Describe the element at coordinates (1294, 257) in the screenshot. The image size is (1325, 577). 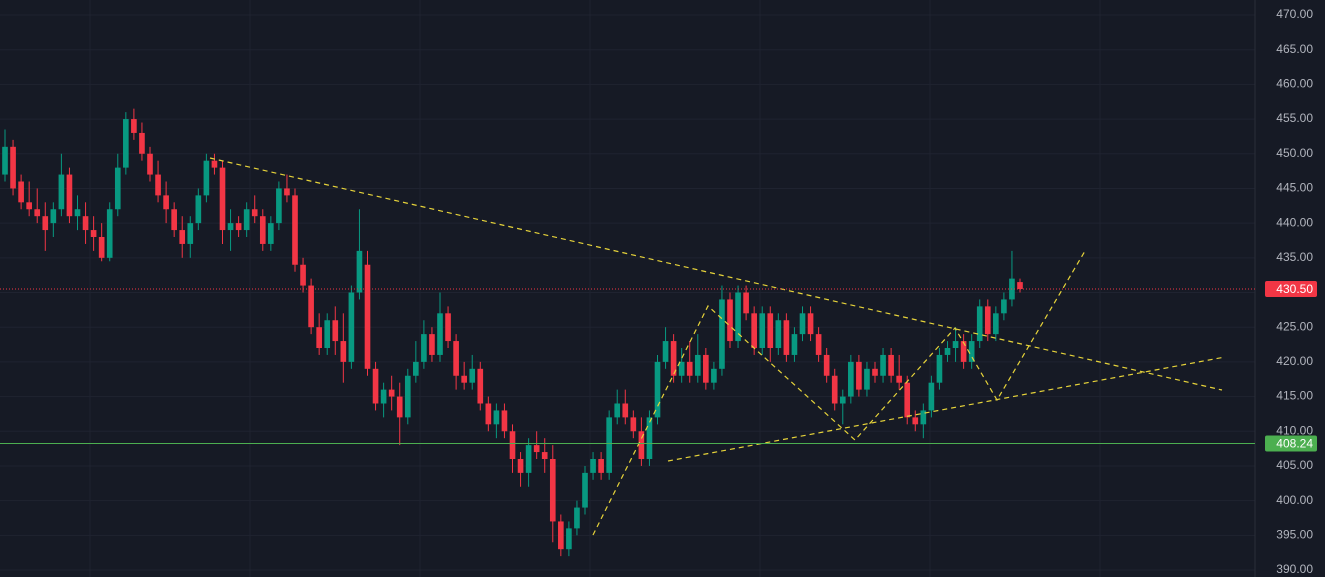
I see `y-tick-label: 435.00` at that location.